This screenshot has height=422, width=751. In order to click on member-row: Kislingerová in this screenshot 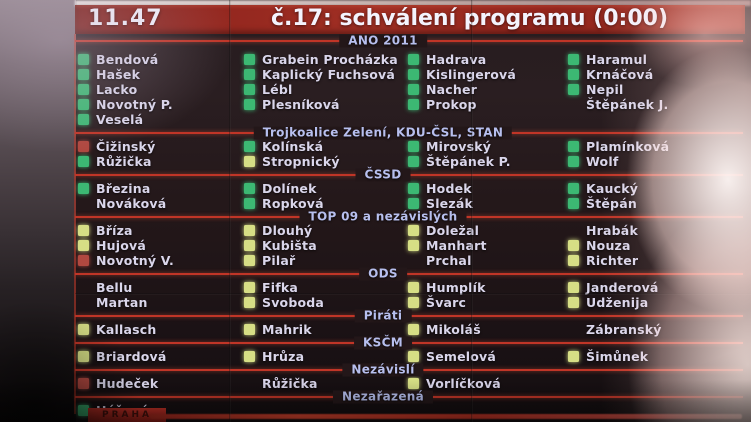, I will do `click(485, 74)`.